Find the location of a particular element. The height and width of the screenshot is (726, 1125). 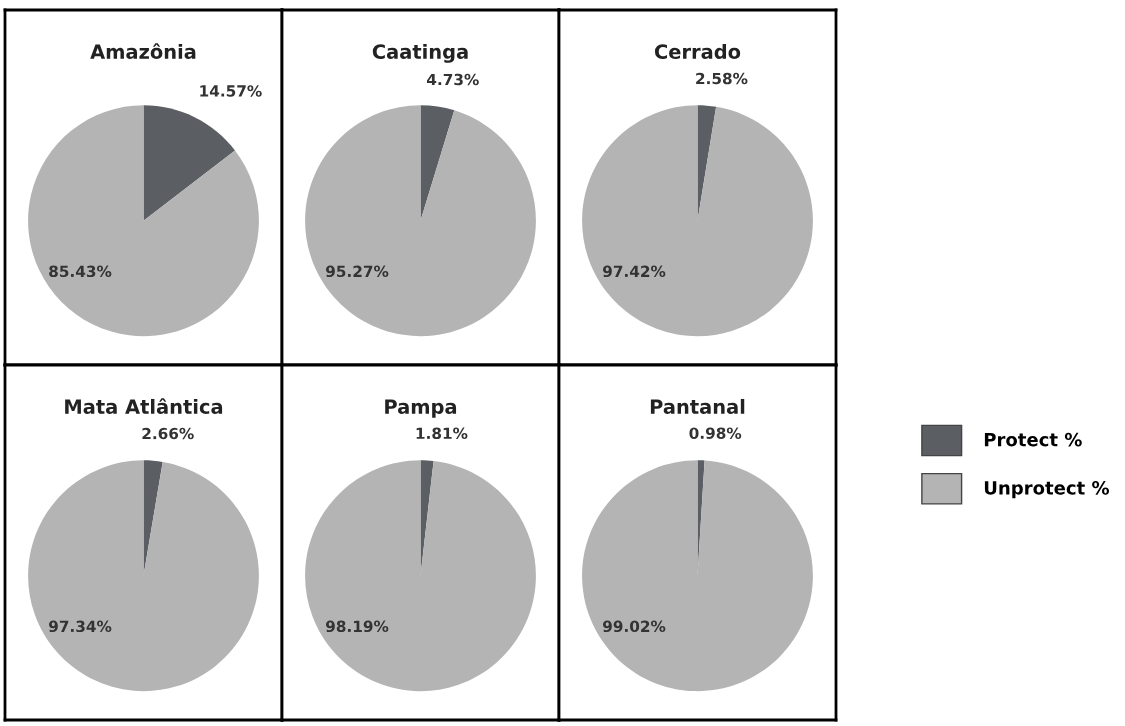

data-label: 1.81% is located at coordinates (442, 433).